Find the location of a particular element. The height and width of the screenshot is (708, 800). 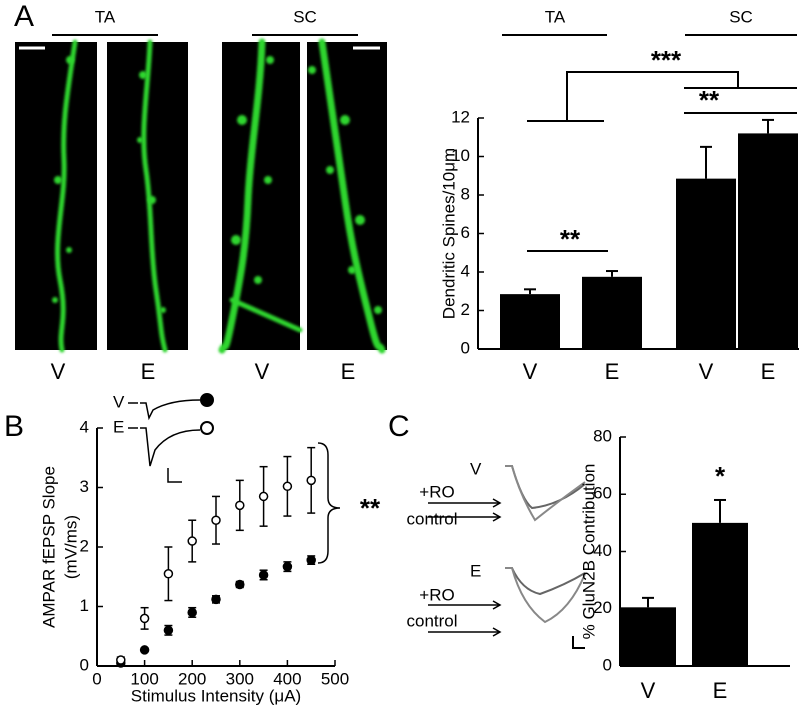

trace-label: E is located at coordinates (475, 570).